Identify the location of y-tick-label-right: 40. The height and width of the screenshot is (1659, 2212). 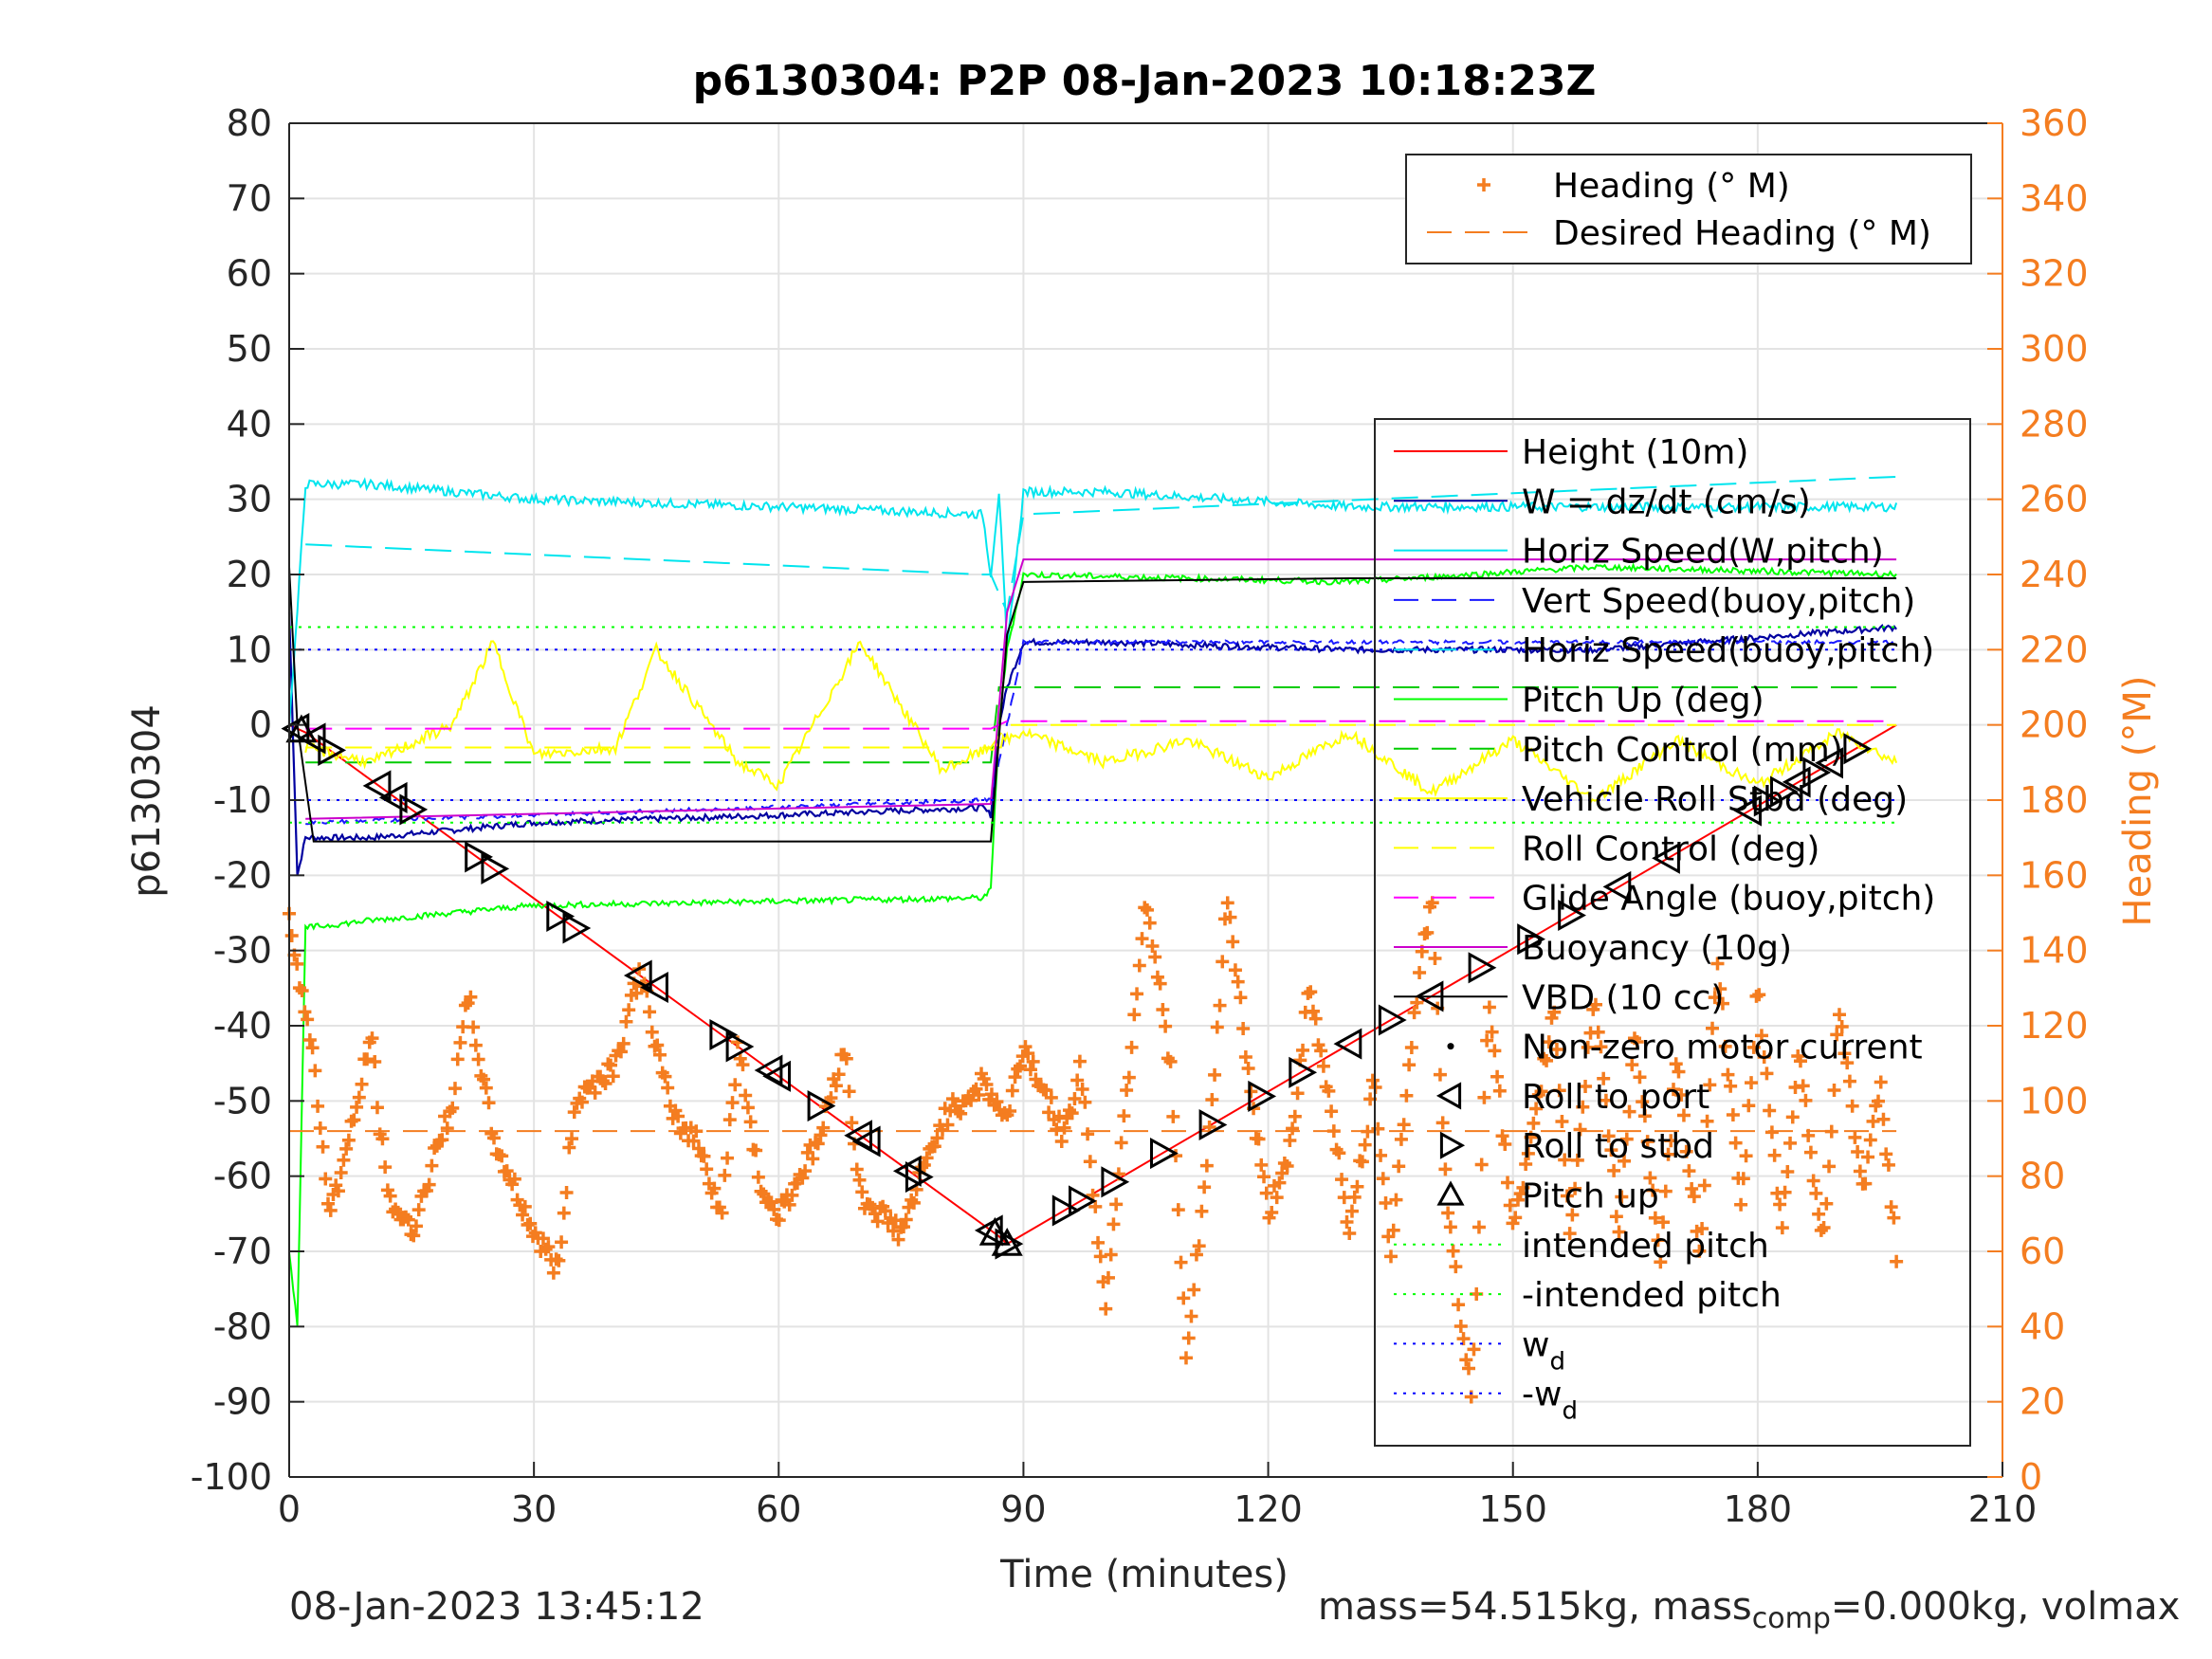
(2042, 1326).